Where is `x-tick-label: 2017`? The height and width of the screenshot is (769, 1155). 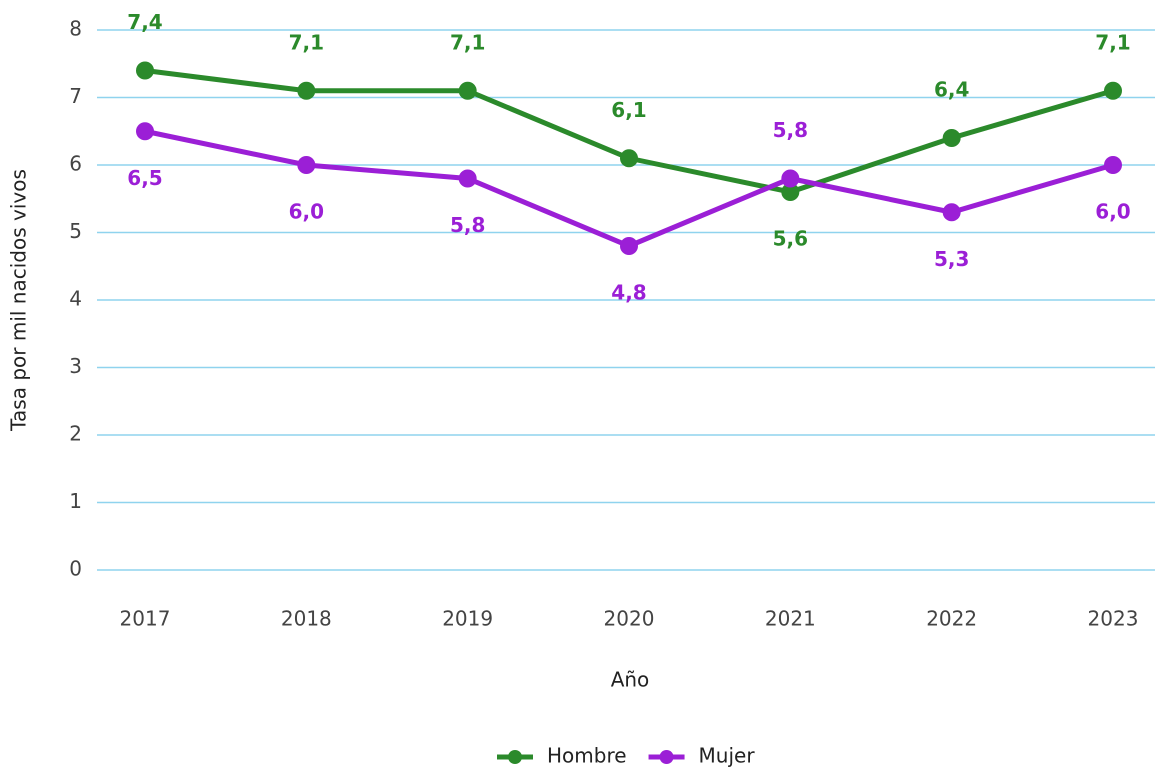 x-tick-label: 2017 is located at coordinates (145, 619).